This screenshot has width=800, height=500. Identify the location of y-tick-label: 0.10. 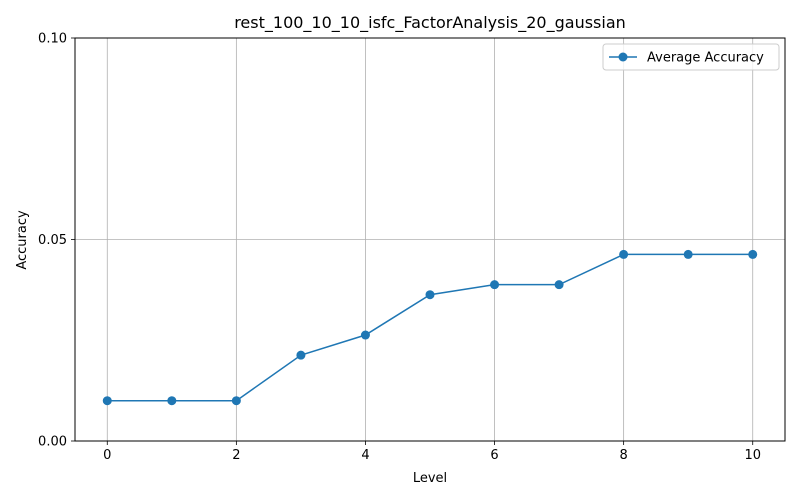
(52, 39).